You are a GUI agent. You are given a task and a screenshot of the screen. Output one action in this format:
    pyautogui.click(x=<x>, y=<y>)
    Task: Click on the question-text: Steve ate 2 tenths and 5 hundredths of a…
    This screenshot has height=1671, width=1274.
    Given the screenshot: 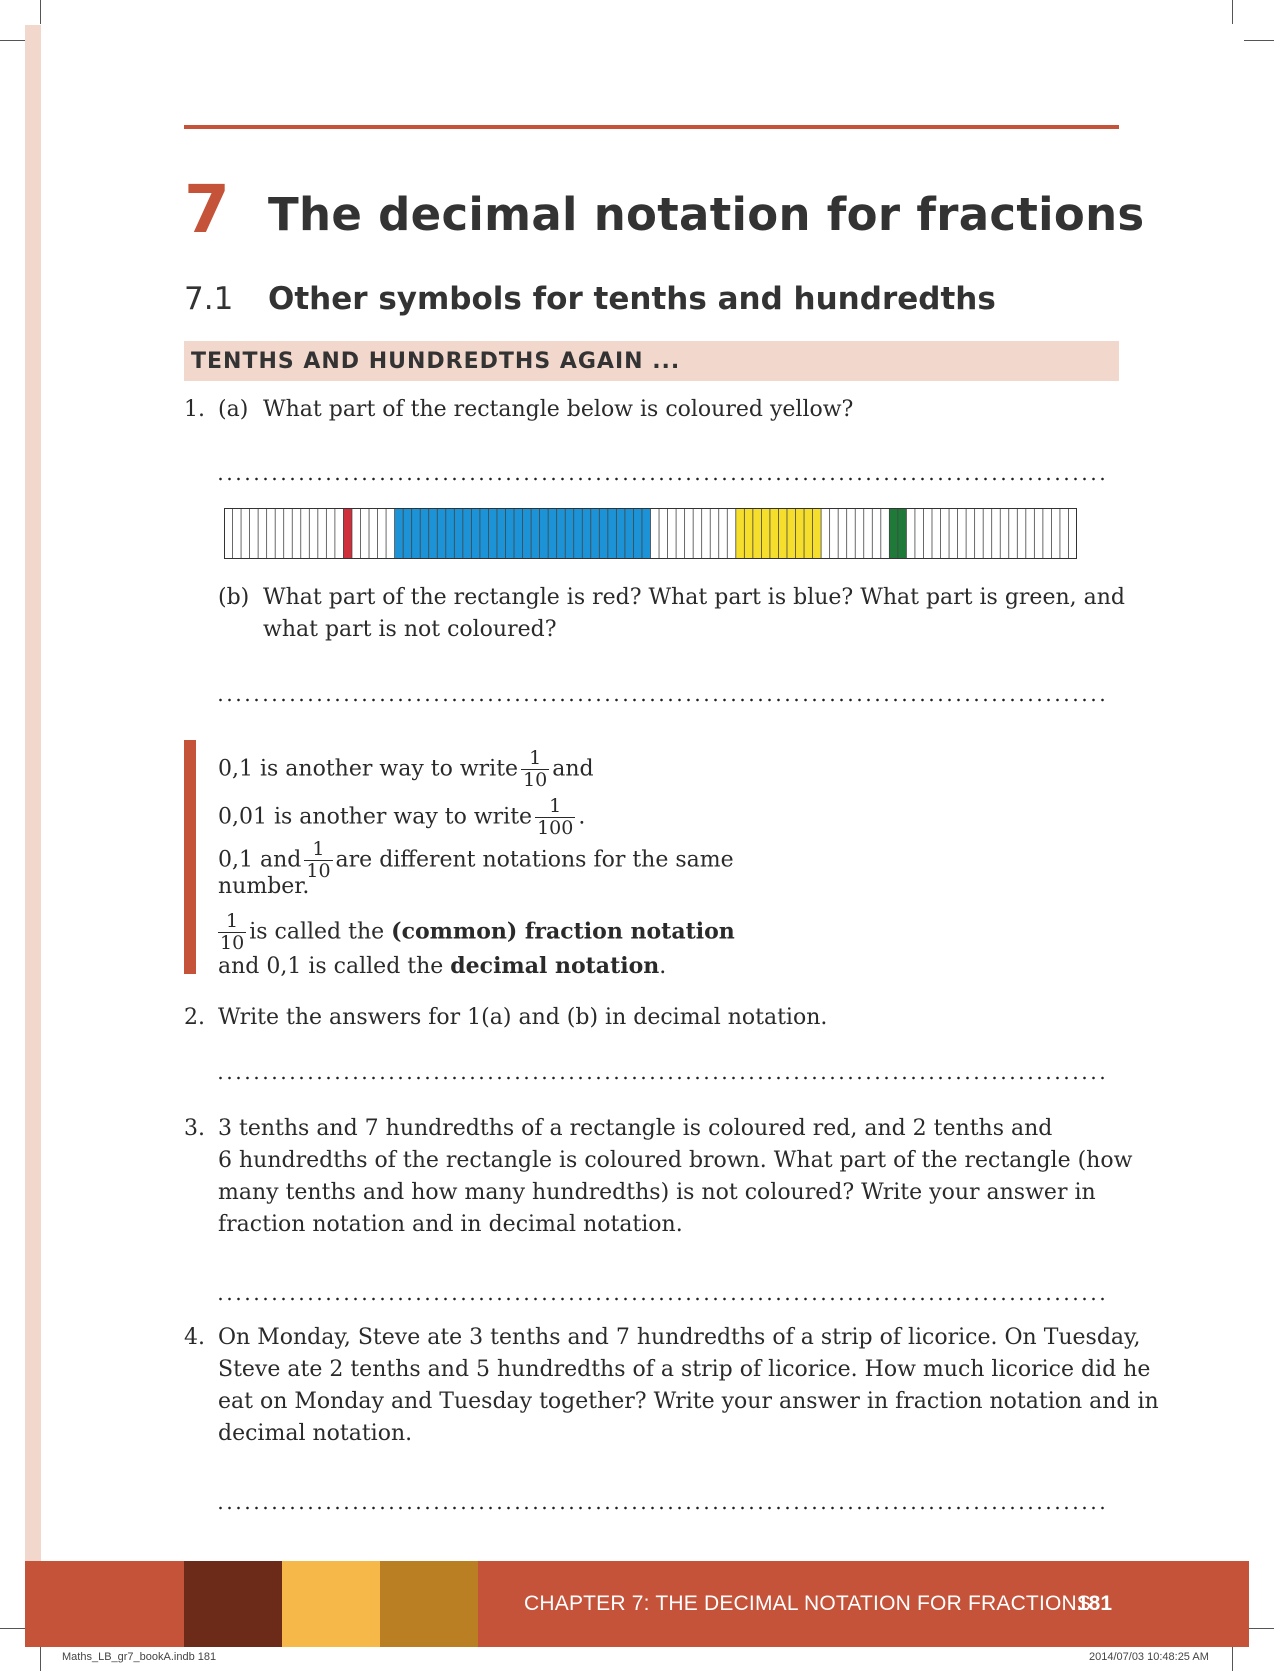 What is the action you would take?
    pyautogui.click(x=684, y=1369)
    